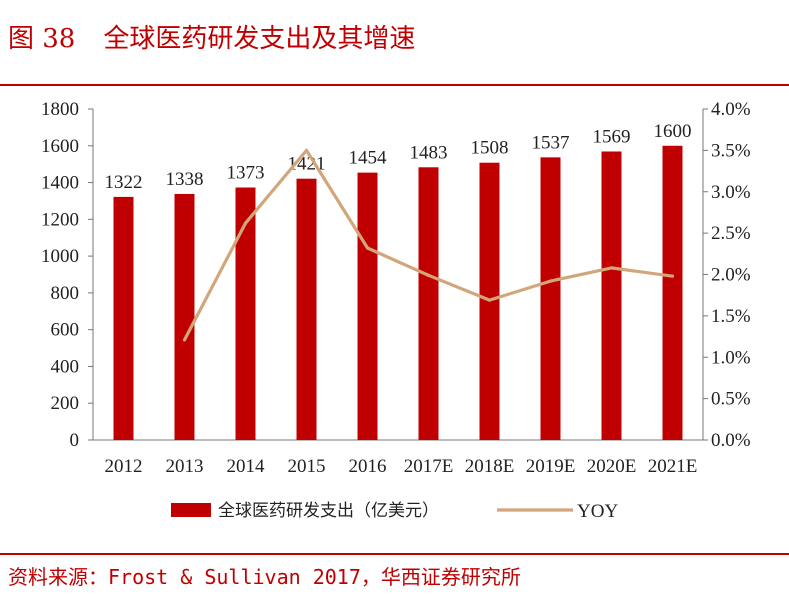 Image resolution: width=789 pixels, height=604 pixels. Describe the element at coordinates (731, 440) in the screenshot. I see `right-tick-label: 0.0%` at that location.